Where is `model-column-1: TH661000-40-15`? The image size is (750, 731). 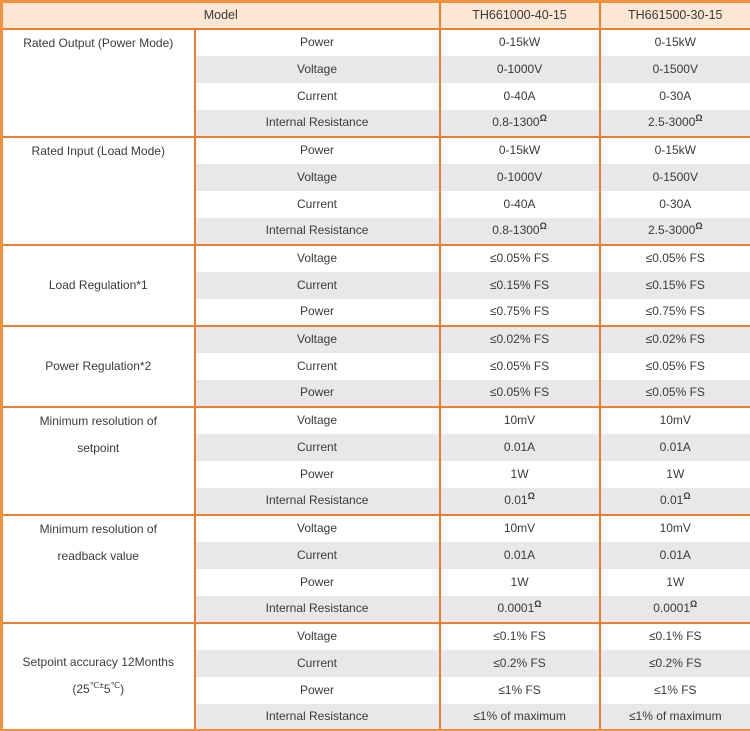
model-column-1: TH661000-40-15 is located at coordinates (519, 15).